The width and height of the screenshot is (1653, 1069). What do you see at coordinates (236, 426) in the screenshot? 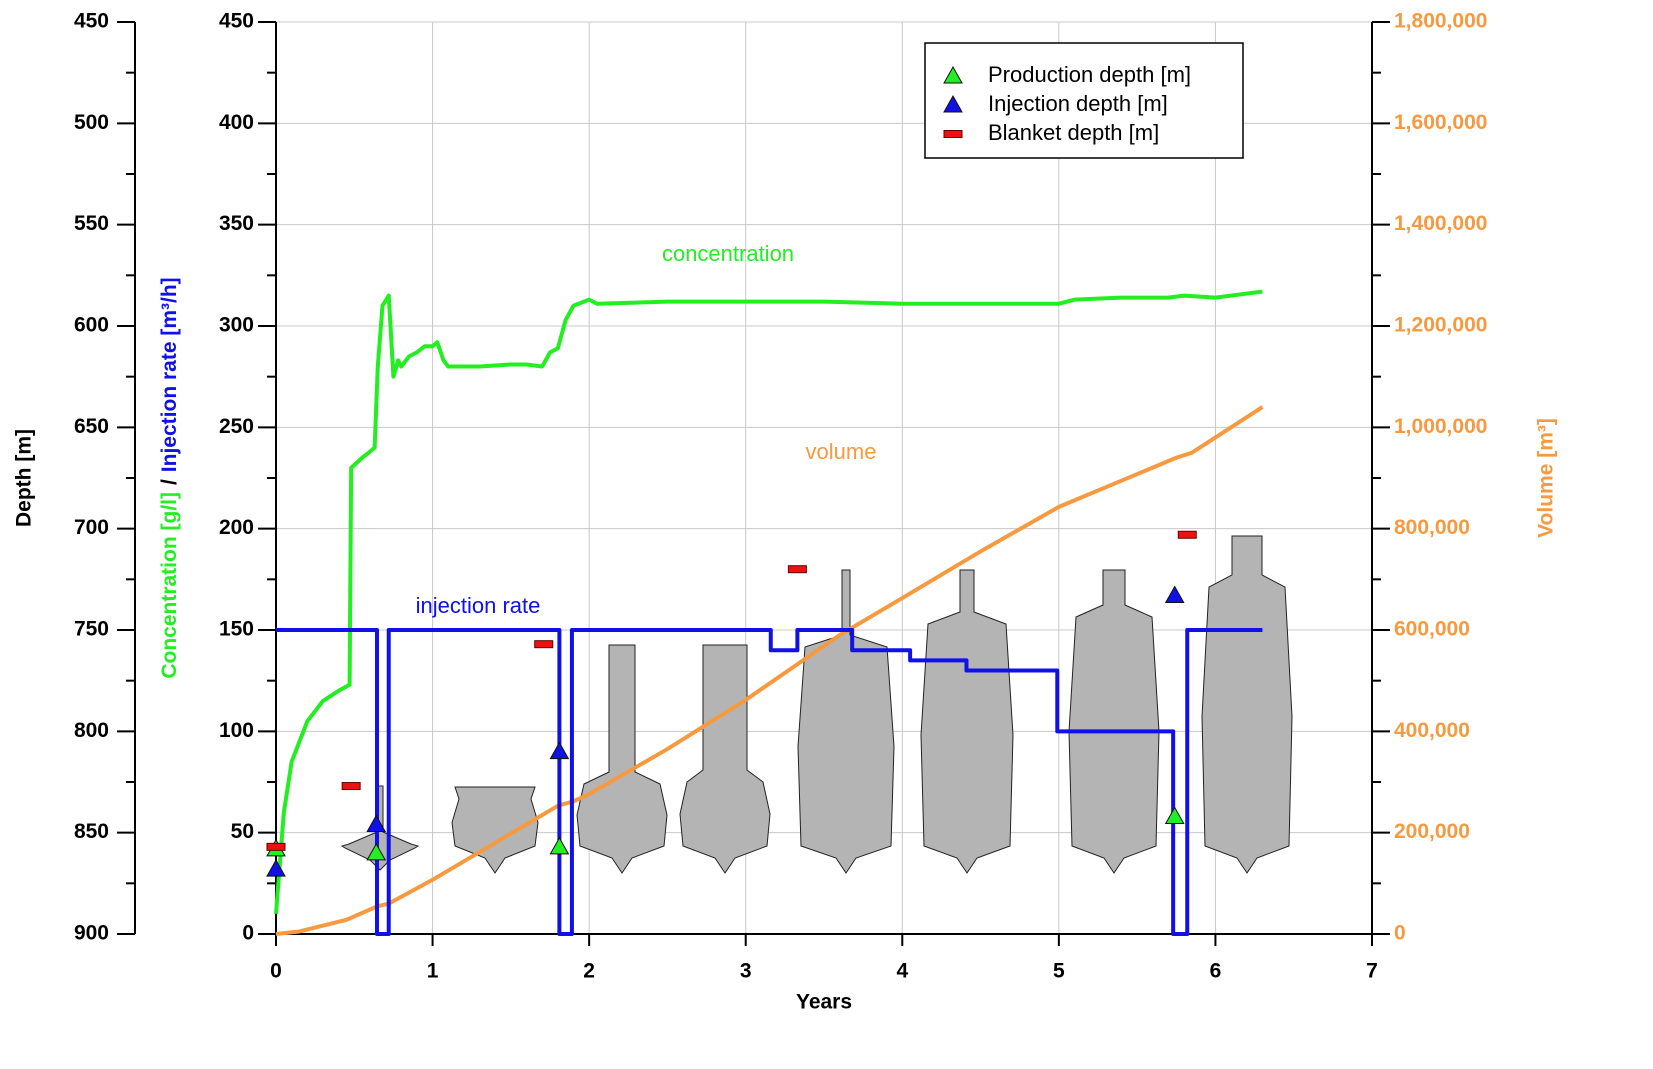
I see `y-tick-label: 250` at bounding box center [236, 426].